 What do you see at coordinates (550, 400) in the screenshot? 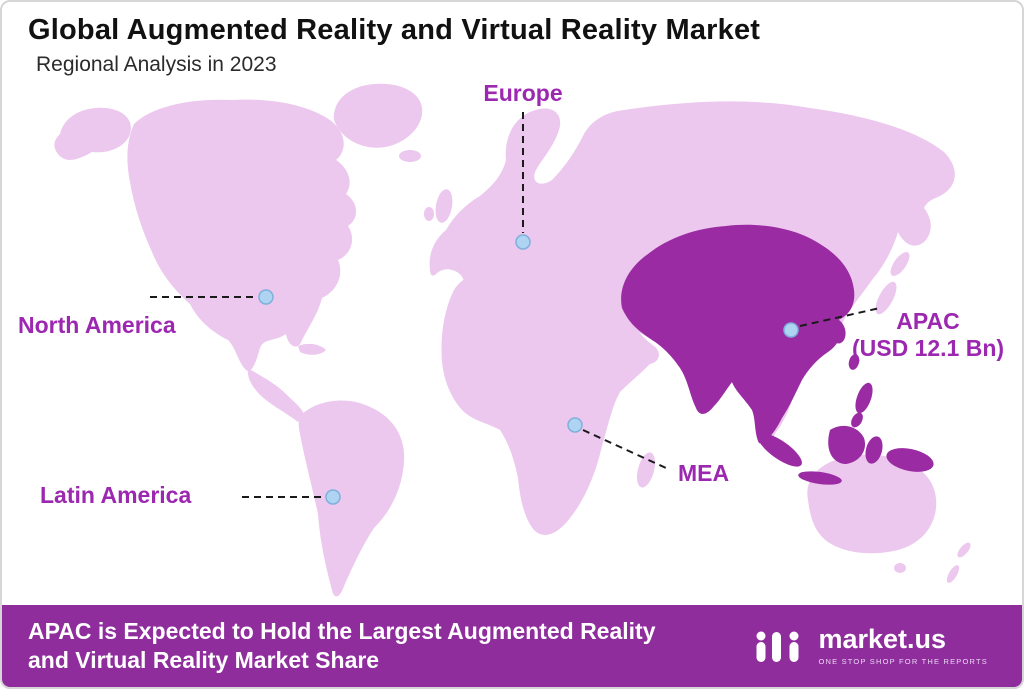
I see `africa-landmass` at bounding box center [550, 400].